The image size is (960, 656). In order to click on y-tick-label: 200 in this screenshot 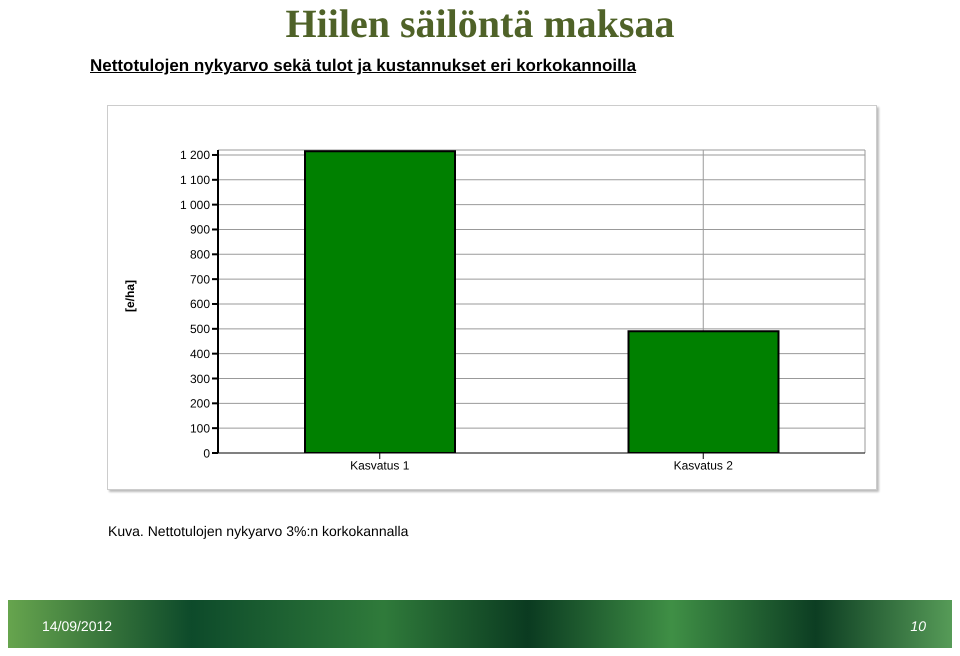, I will do `click(200, 403)`.